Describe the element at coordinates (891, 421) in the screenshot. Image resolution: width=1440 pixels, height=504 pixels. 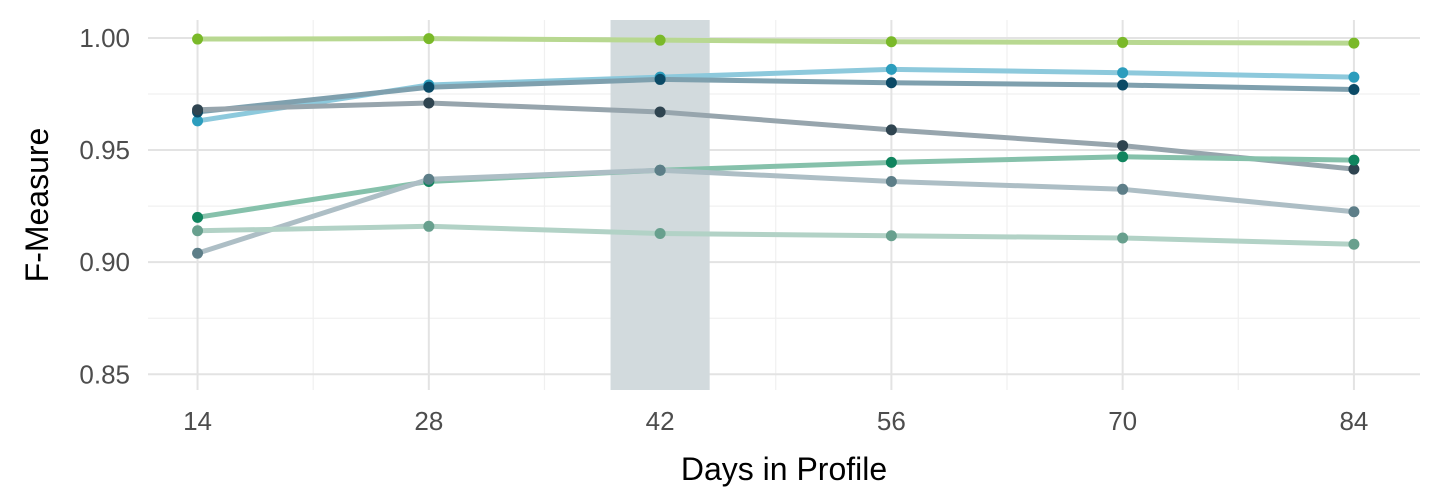
I see `x-tick-label: 56` at that location.